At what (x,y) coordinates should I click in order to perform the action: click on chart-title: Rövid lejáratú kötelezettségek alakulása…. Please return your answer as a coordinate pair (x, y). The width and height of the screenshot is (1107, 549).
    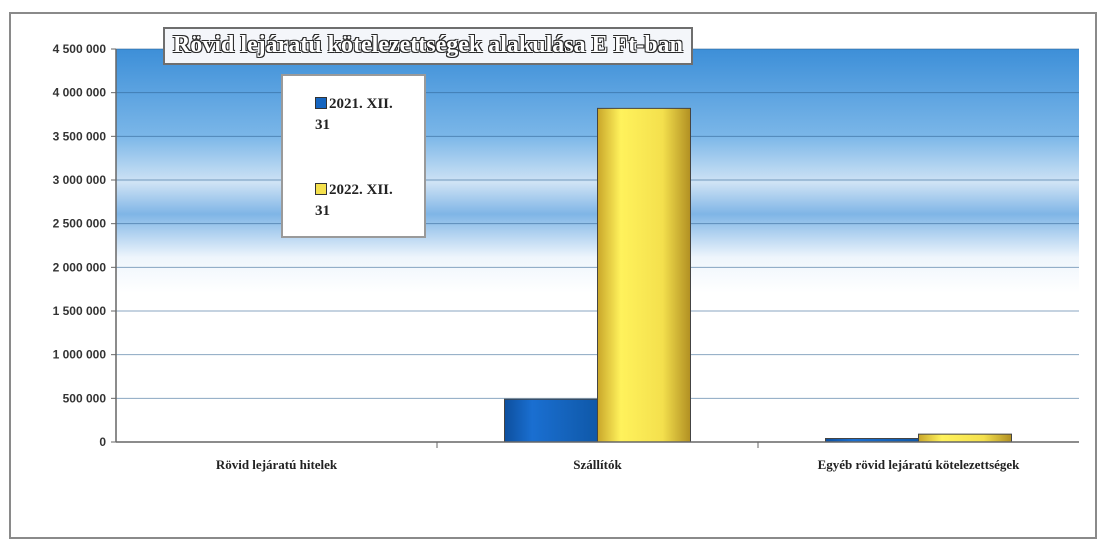
    Looking at the image, I should click on (428, 46).